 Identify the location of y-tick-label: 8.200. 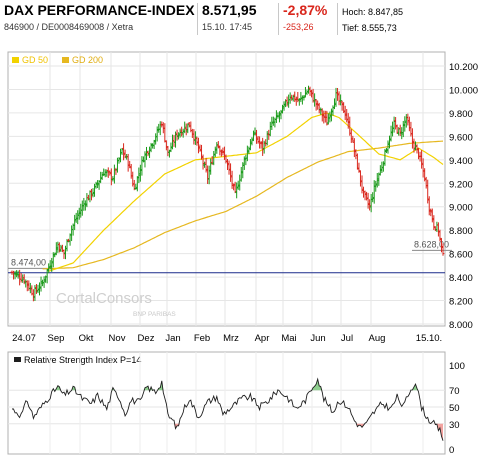
(461, 302).